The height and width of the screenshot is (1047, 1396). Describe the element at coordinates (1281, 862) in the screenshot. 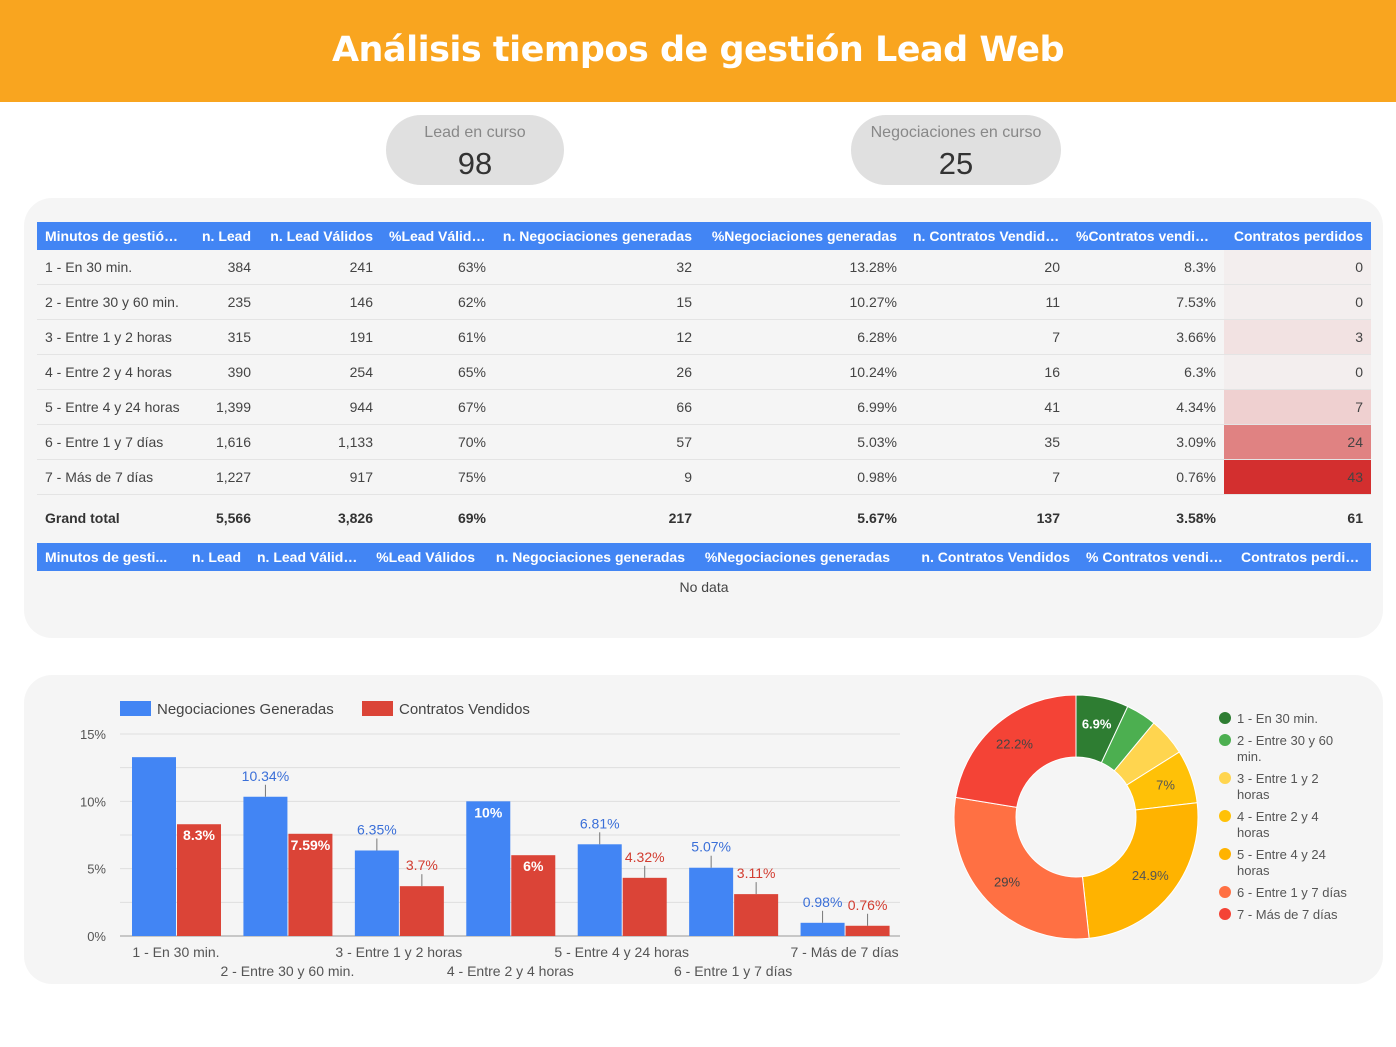

I see `legend-label: 5 - Entre 4 y 24 horas` at that location.